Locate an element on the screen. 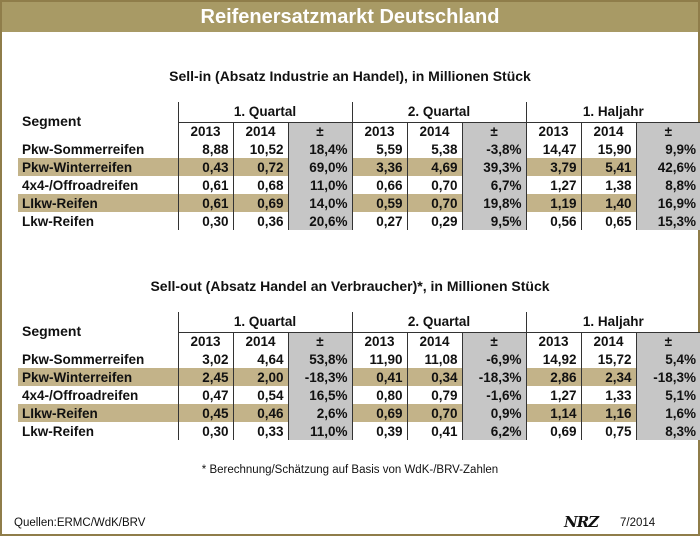  value-cell: 0,65 is located at coordinates (608, 221).